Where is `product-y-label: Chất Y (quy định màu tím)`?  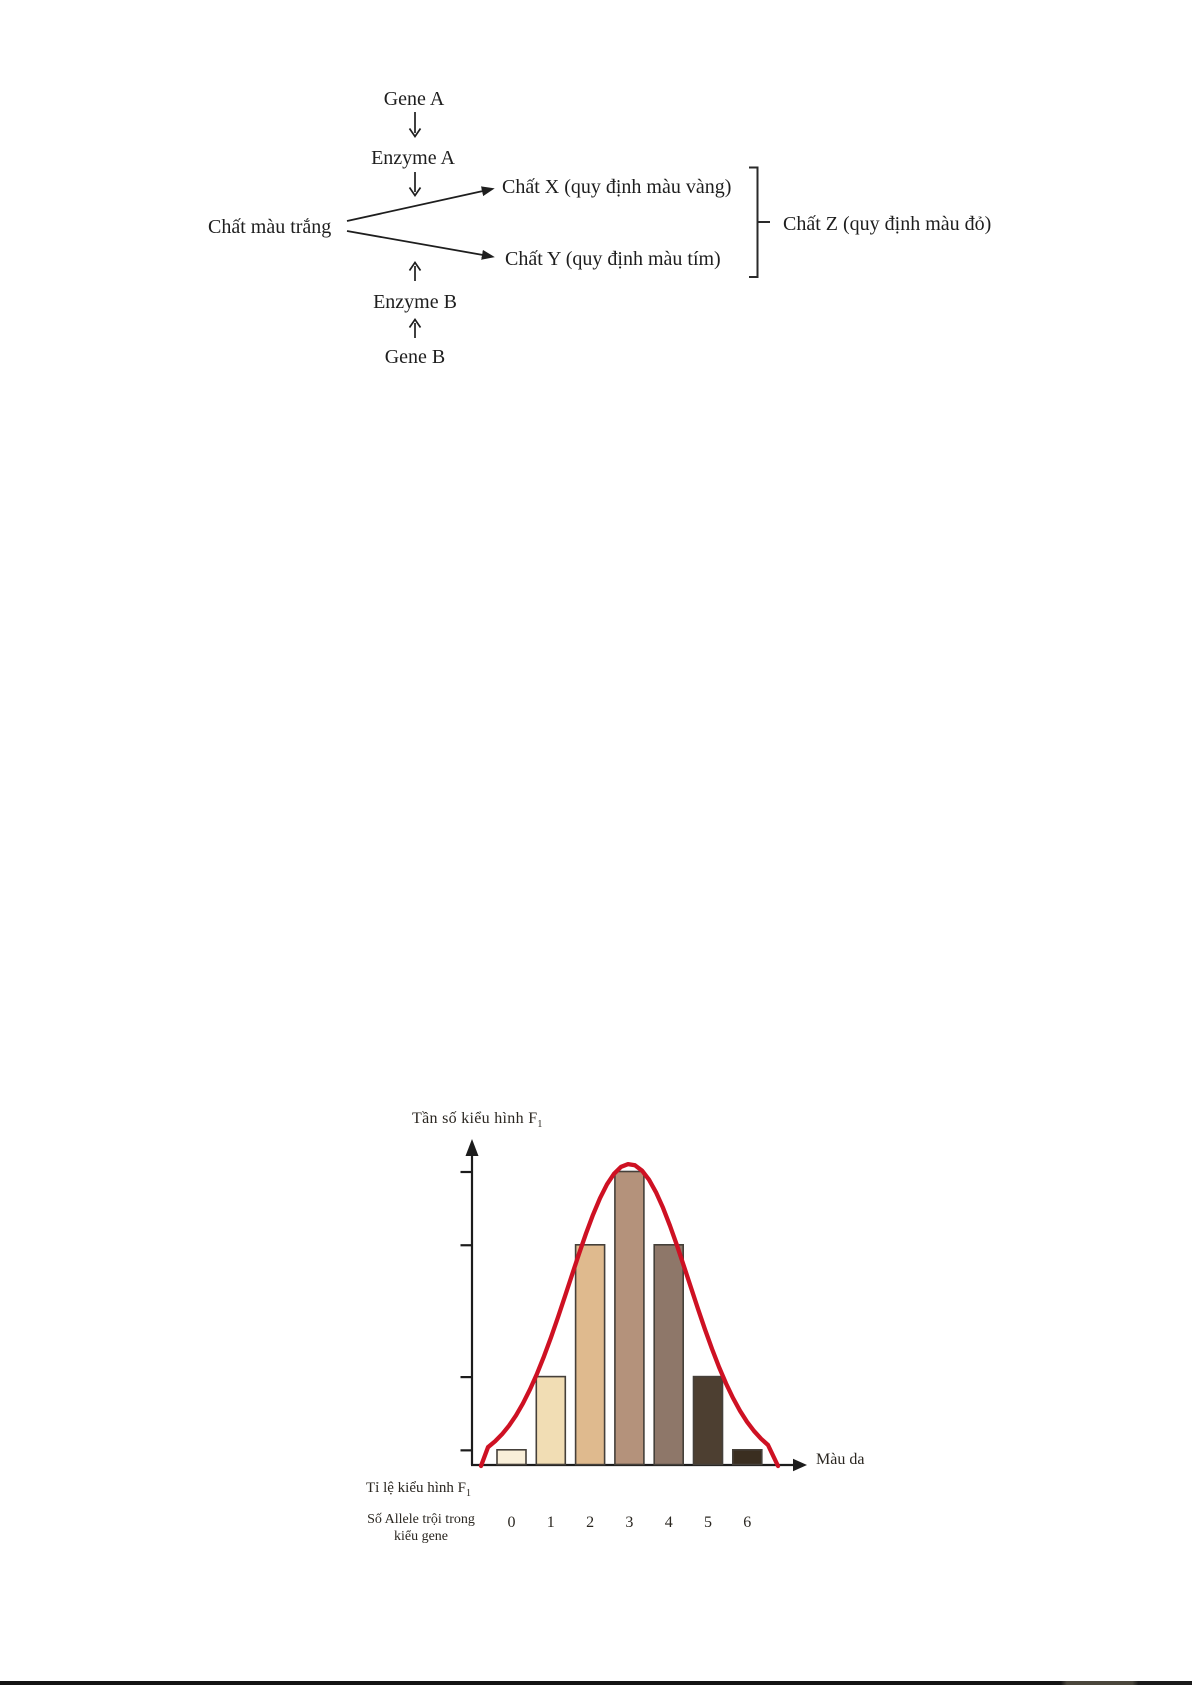
product-y-label: Chất Y (quy định màu tím) is located at coordinates (613, 259).